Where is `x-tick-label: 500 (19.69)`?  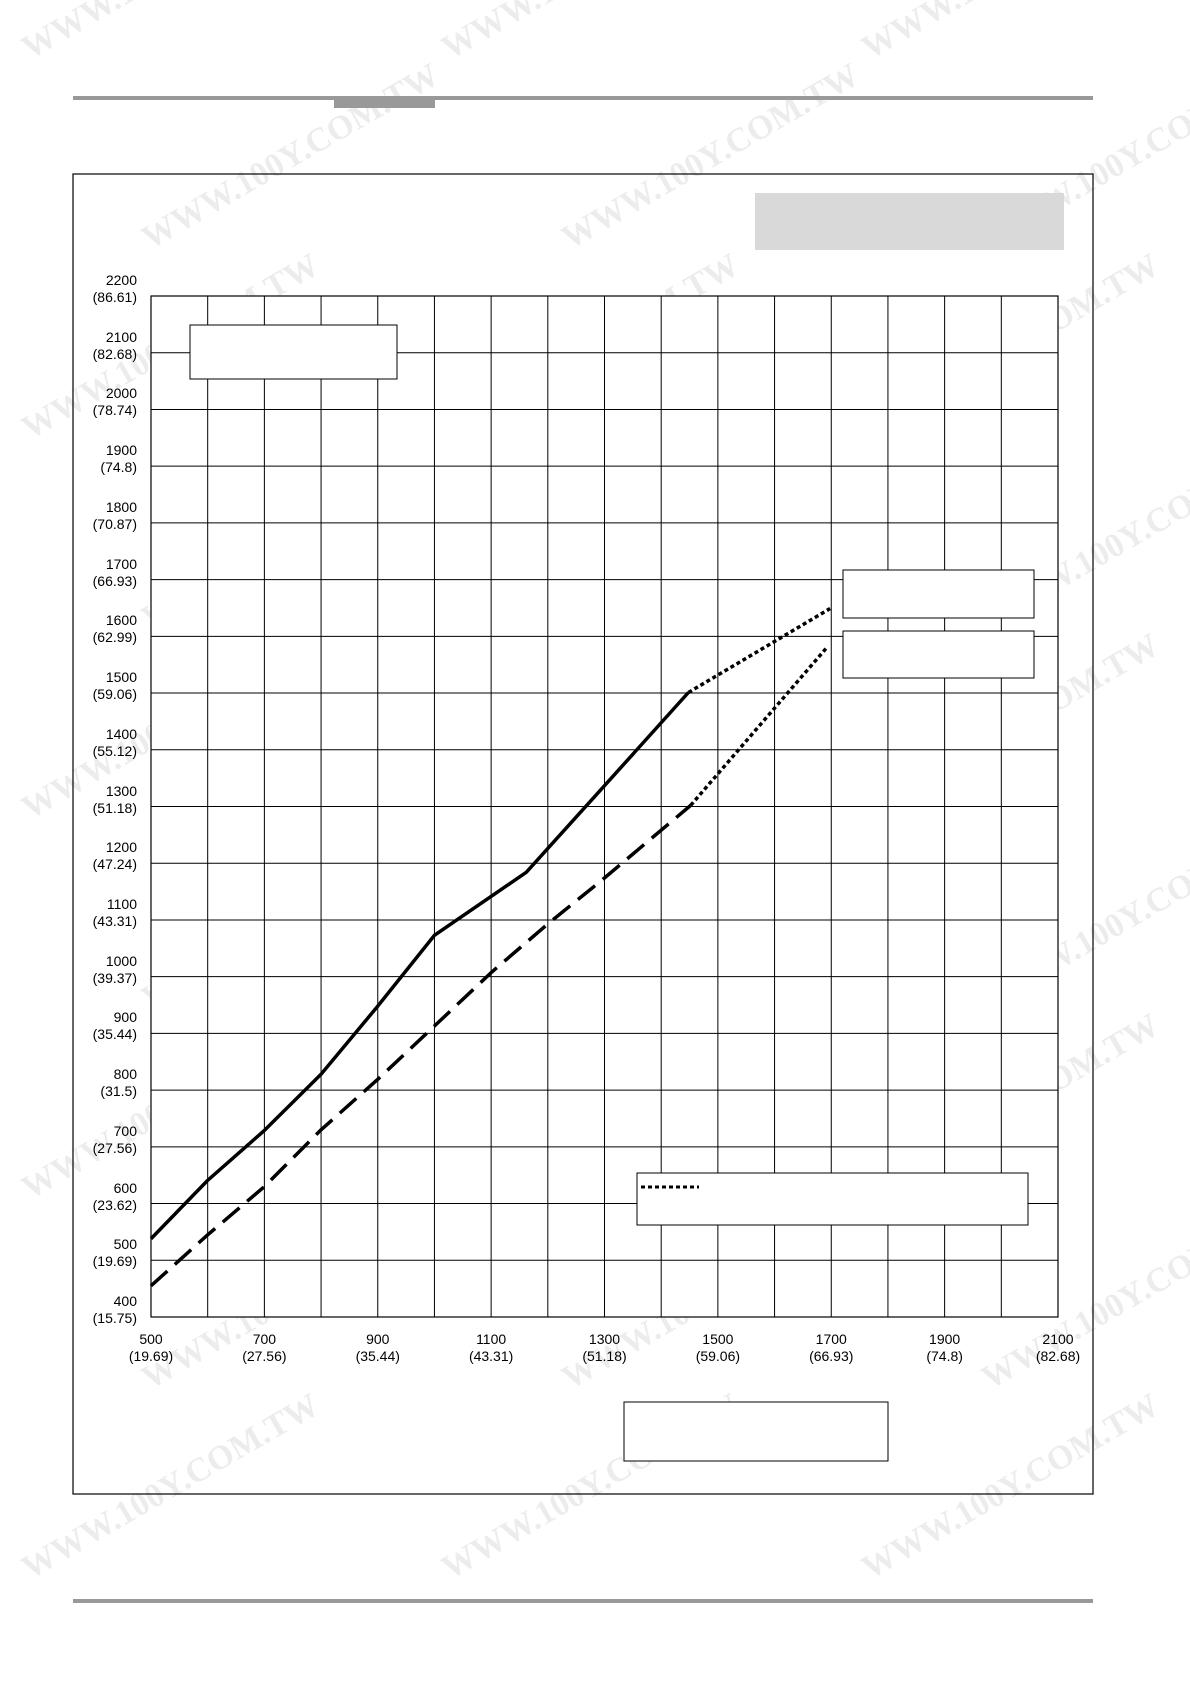
x-tick-label: 500 (19.69) is located at coordinates (151, 1347).